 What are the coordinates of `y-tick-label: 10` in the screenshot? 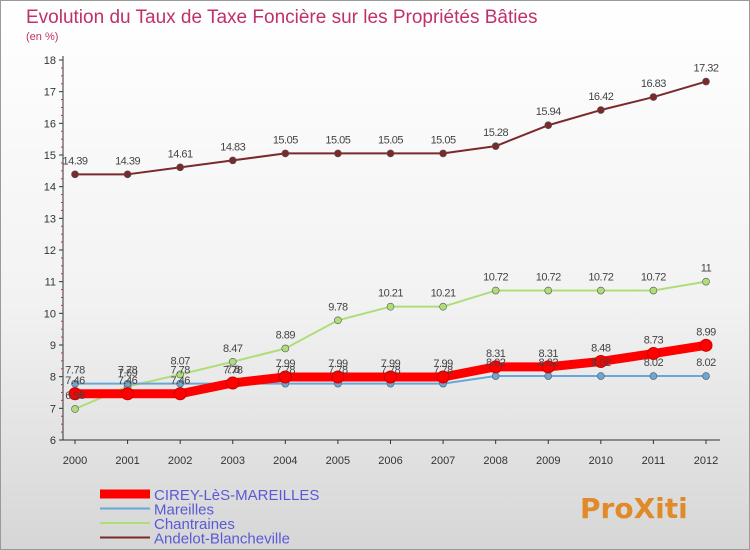 It's located at (50, 314).